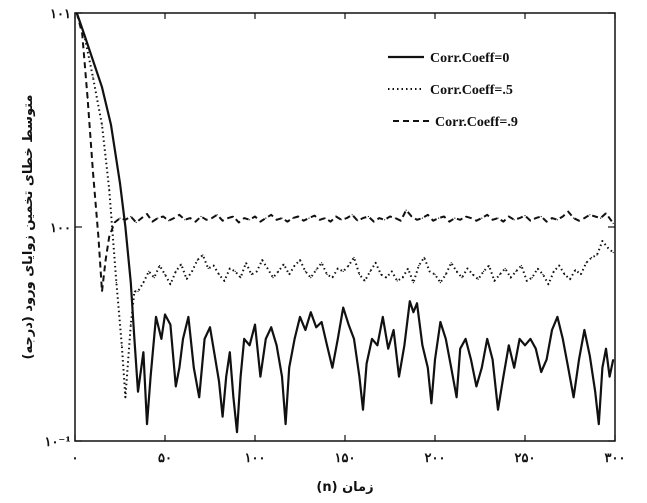 Image resolution: width=647 pixels, height=503 pixels. I want to click on y-tick-label: ۱۰۱, so click(60, 14).